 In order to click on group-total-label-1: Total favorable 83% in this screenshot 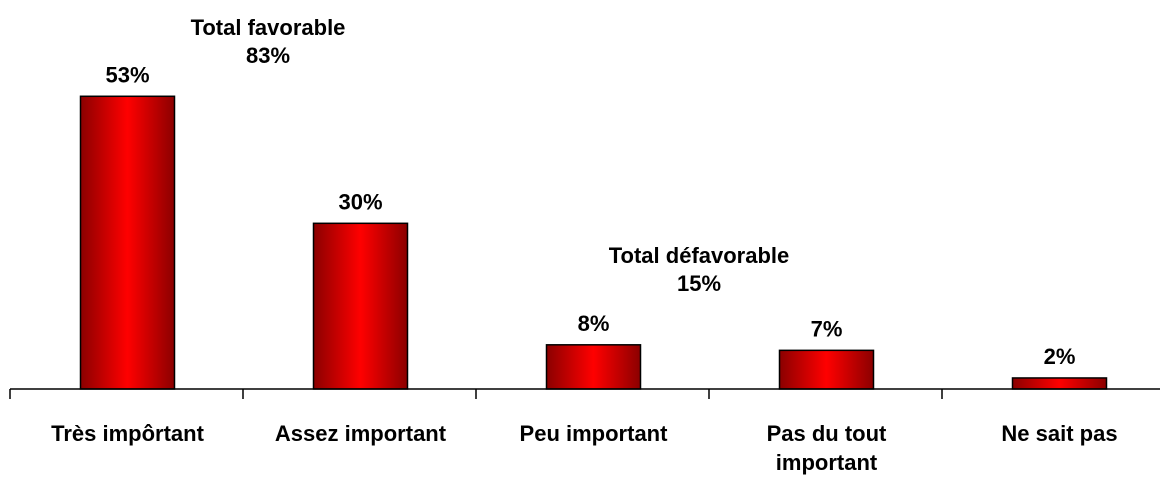, I will do `click(268, 41)`.